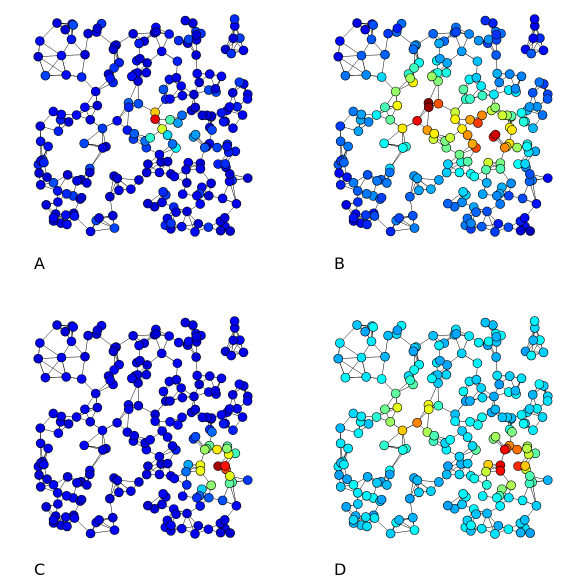 Image resolution: width=585 pixels, height=585 pixels. I want to click on network-panel, so click(443, 125).